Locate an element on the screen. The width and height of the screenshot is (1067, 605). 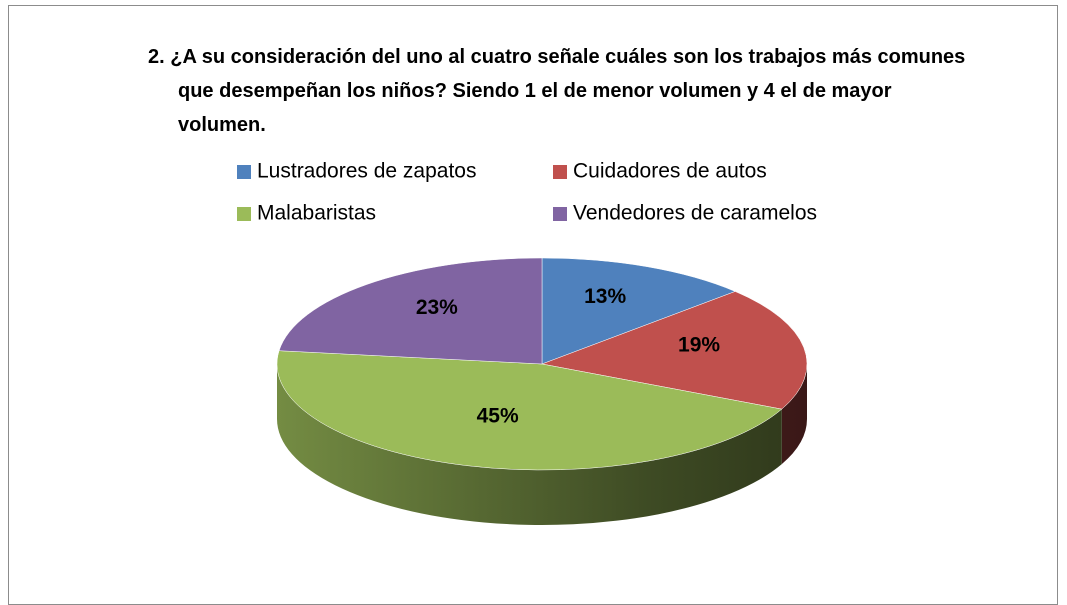
data-label: 13% is located at coordinates (605, 296).